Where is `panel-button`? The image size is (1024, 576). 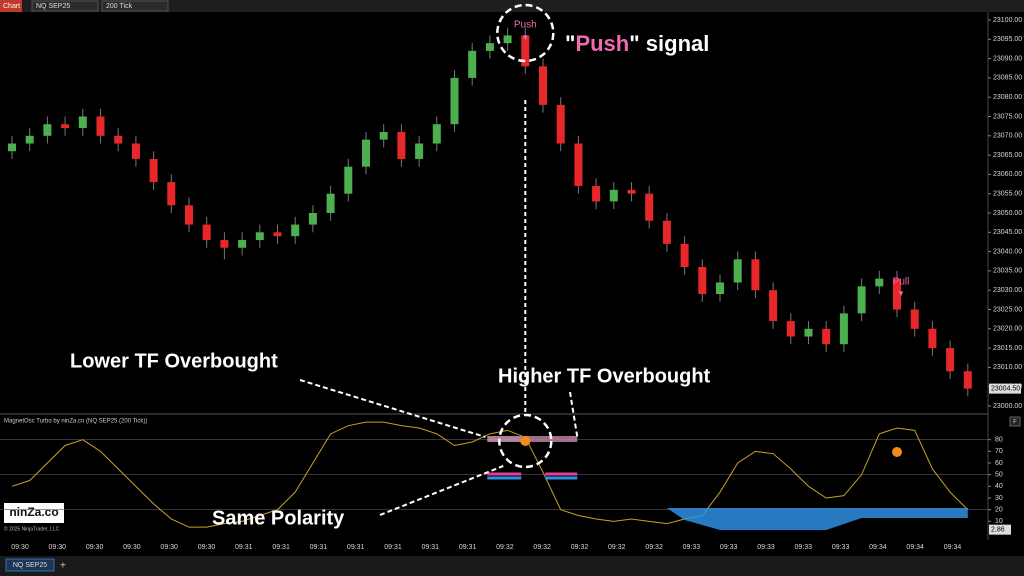 panel-button is located at coordinates (1015, 421).